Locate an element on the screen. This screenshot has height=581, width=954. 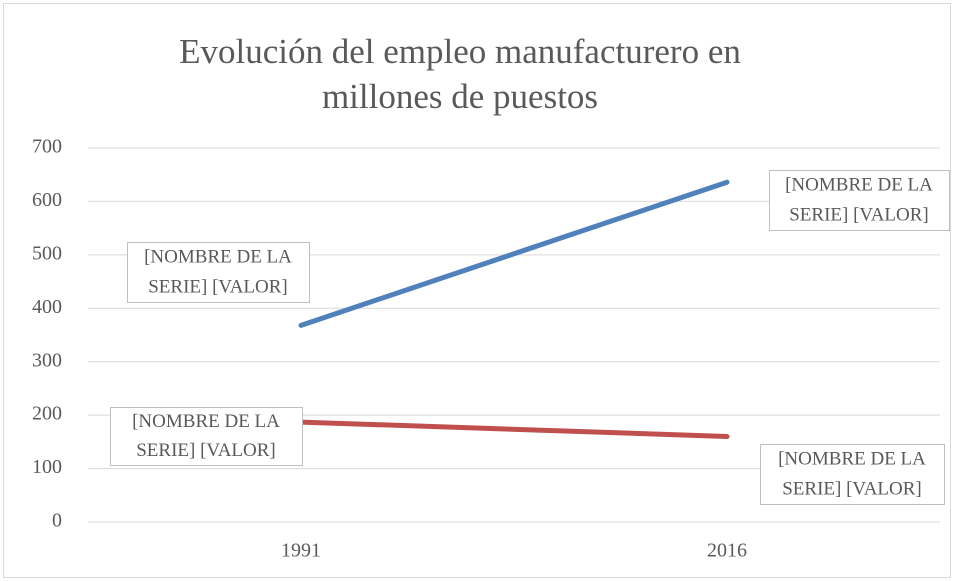
y-tick-label: 500 is located at coordinates (47, 253).